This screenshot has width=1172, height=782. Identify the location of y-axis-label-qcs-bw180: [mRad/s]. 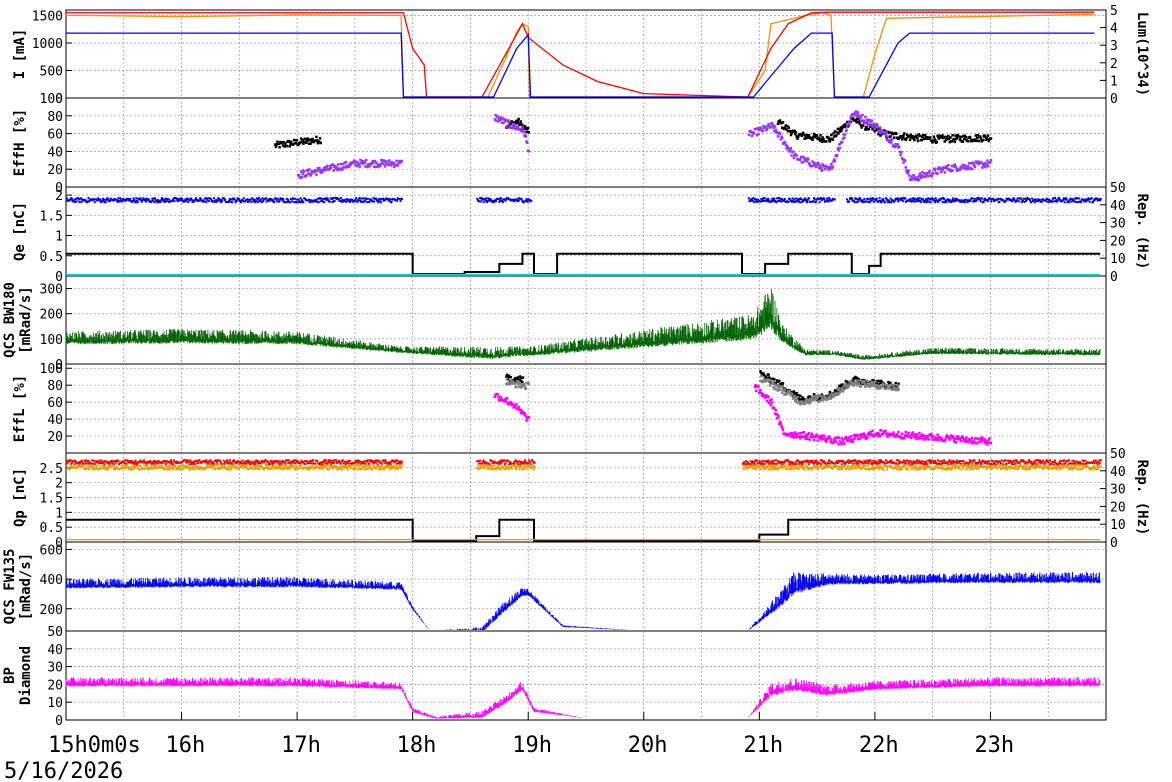
(26, 319).